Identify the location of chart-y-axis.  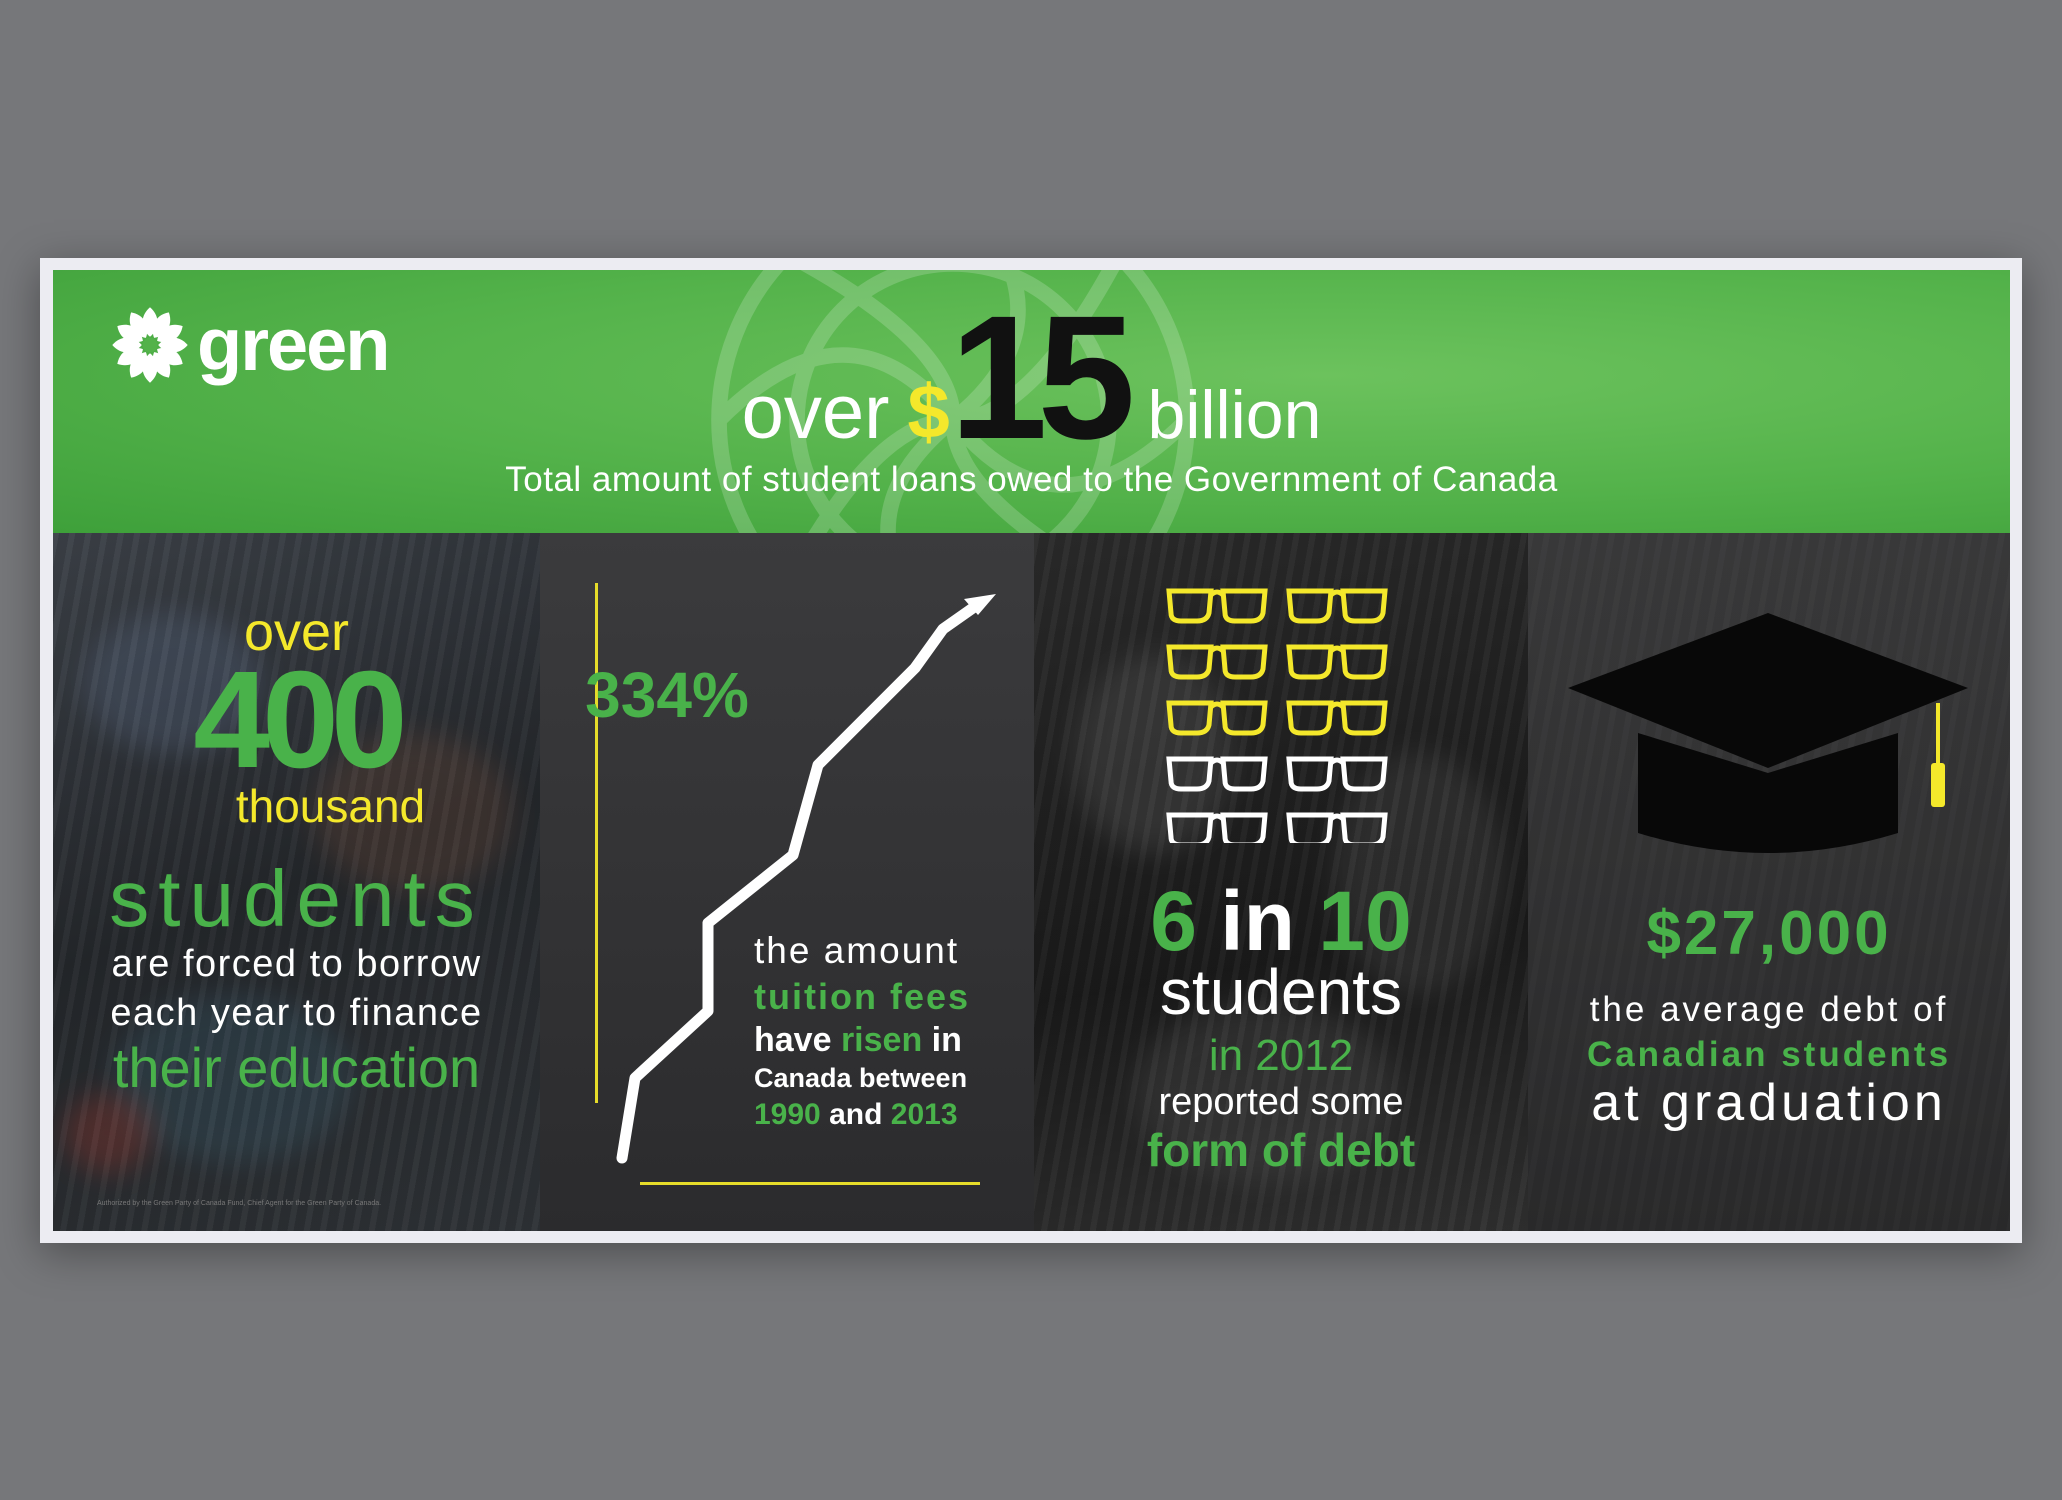
(596, 843).